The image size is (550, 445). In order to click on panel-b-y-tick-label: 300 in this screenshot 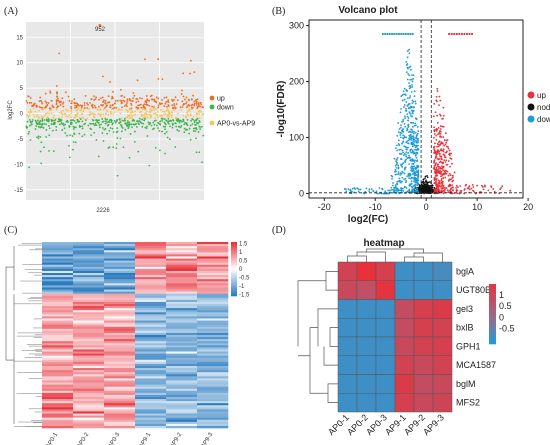, I will do `click(296, 26)`.